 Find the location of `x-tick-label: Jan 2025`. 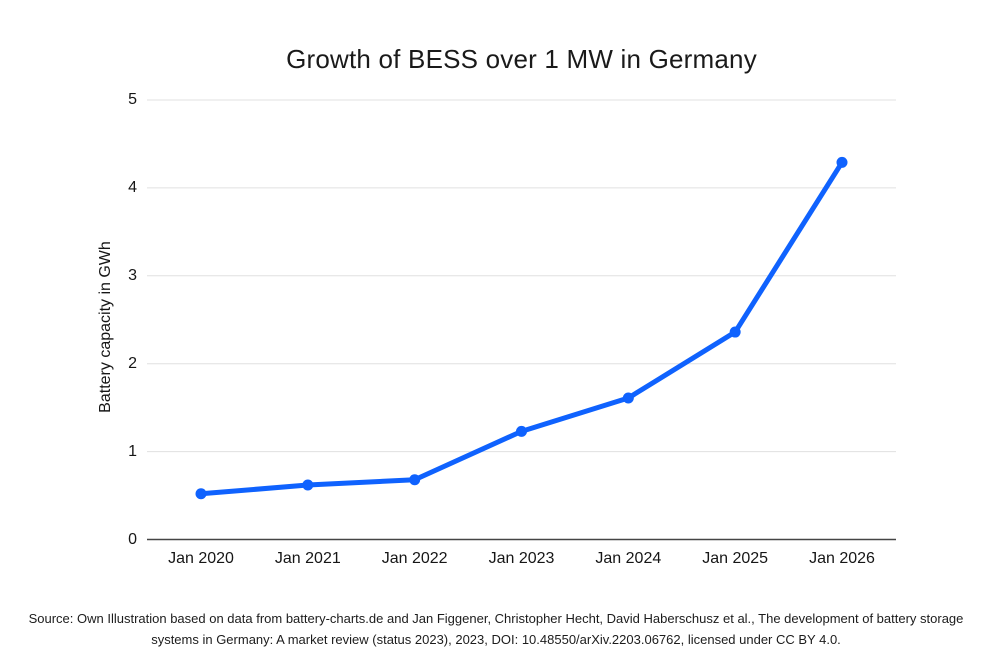

x-tick-label: Jan 2025 is located at coordinates (735, 558).